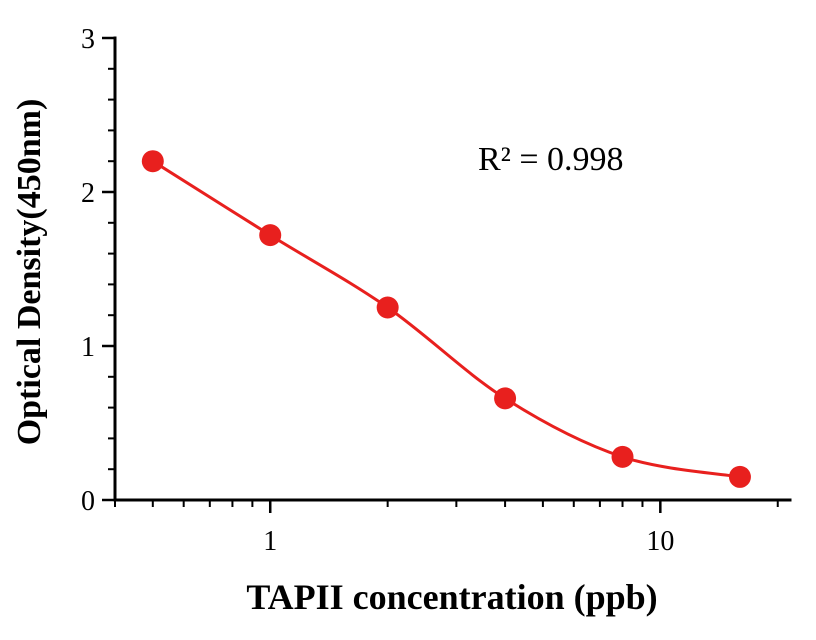 Image resolution: width=816 pixels, height=640 pixels. I want to click on tick-label: 0, so click(88, 501).